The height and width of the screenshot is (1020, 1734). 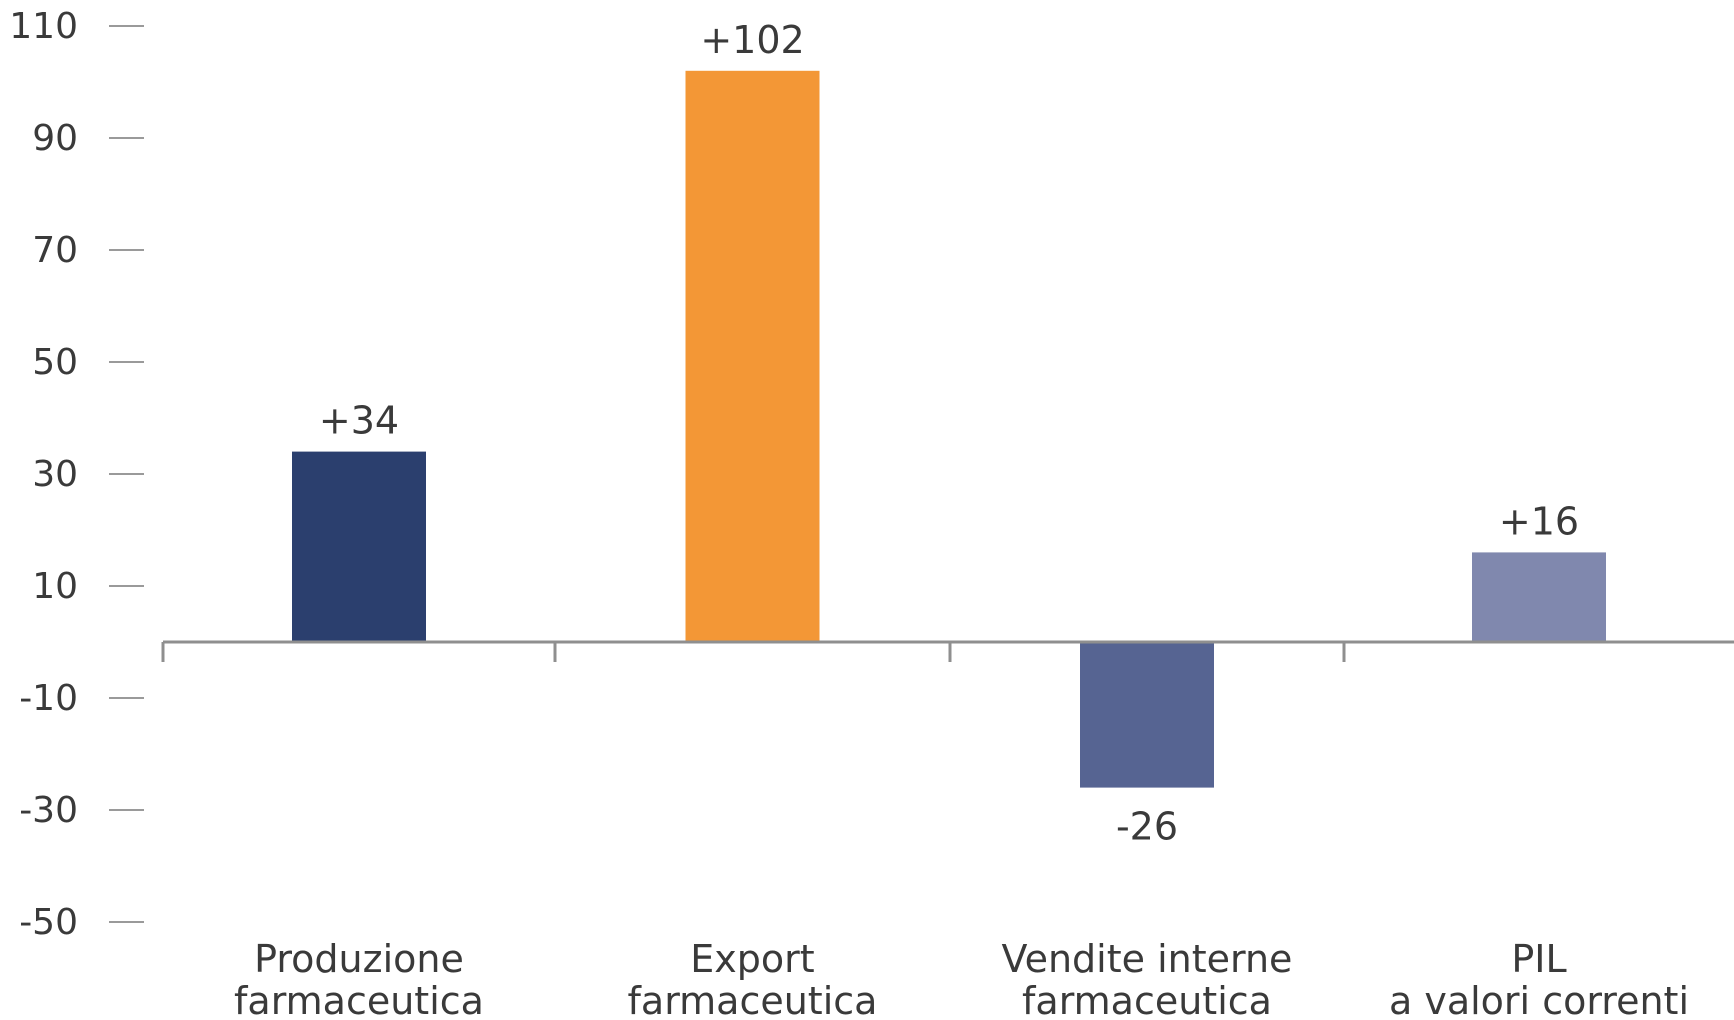 What do you see at coordinates (359, 959) in the screenshot?
I see `category-label: Produzione` at bounding box center [359, 959].